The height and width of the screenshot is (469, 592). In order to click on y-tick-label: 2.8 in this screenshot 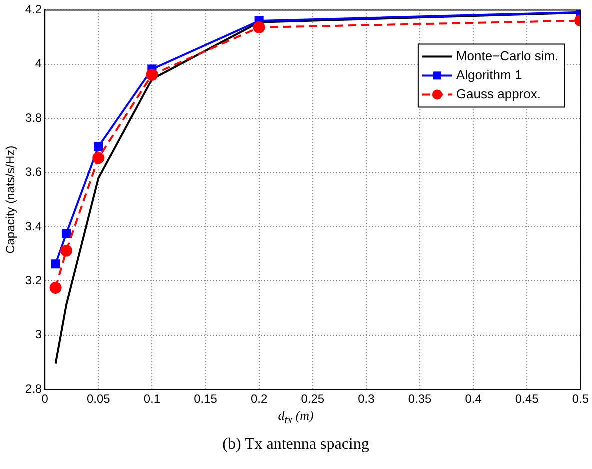, I will do `click(33, 389)`.